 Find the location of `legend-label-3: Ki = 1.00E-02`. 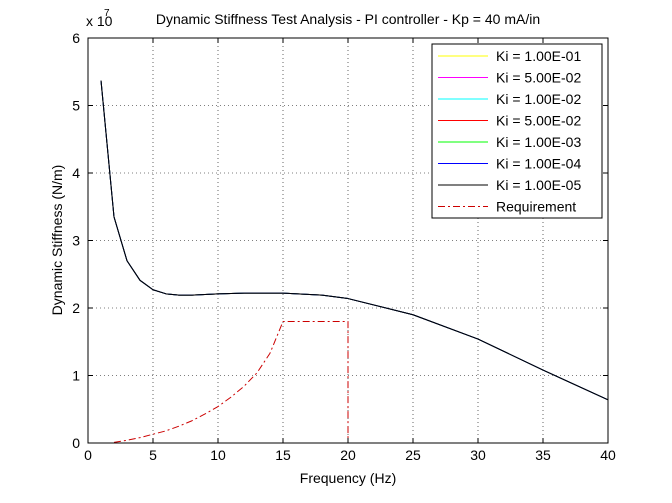

legend-label-3: Ki = 1.00E-02 is located at coordinates (538, 99).